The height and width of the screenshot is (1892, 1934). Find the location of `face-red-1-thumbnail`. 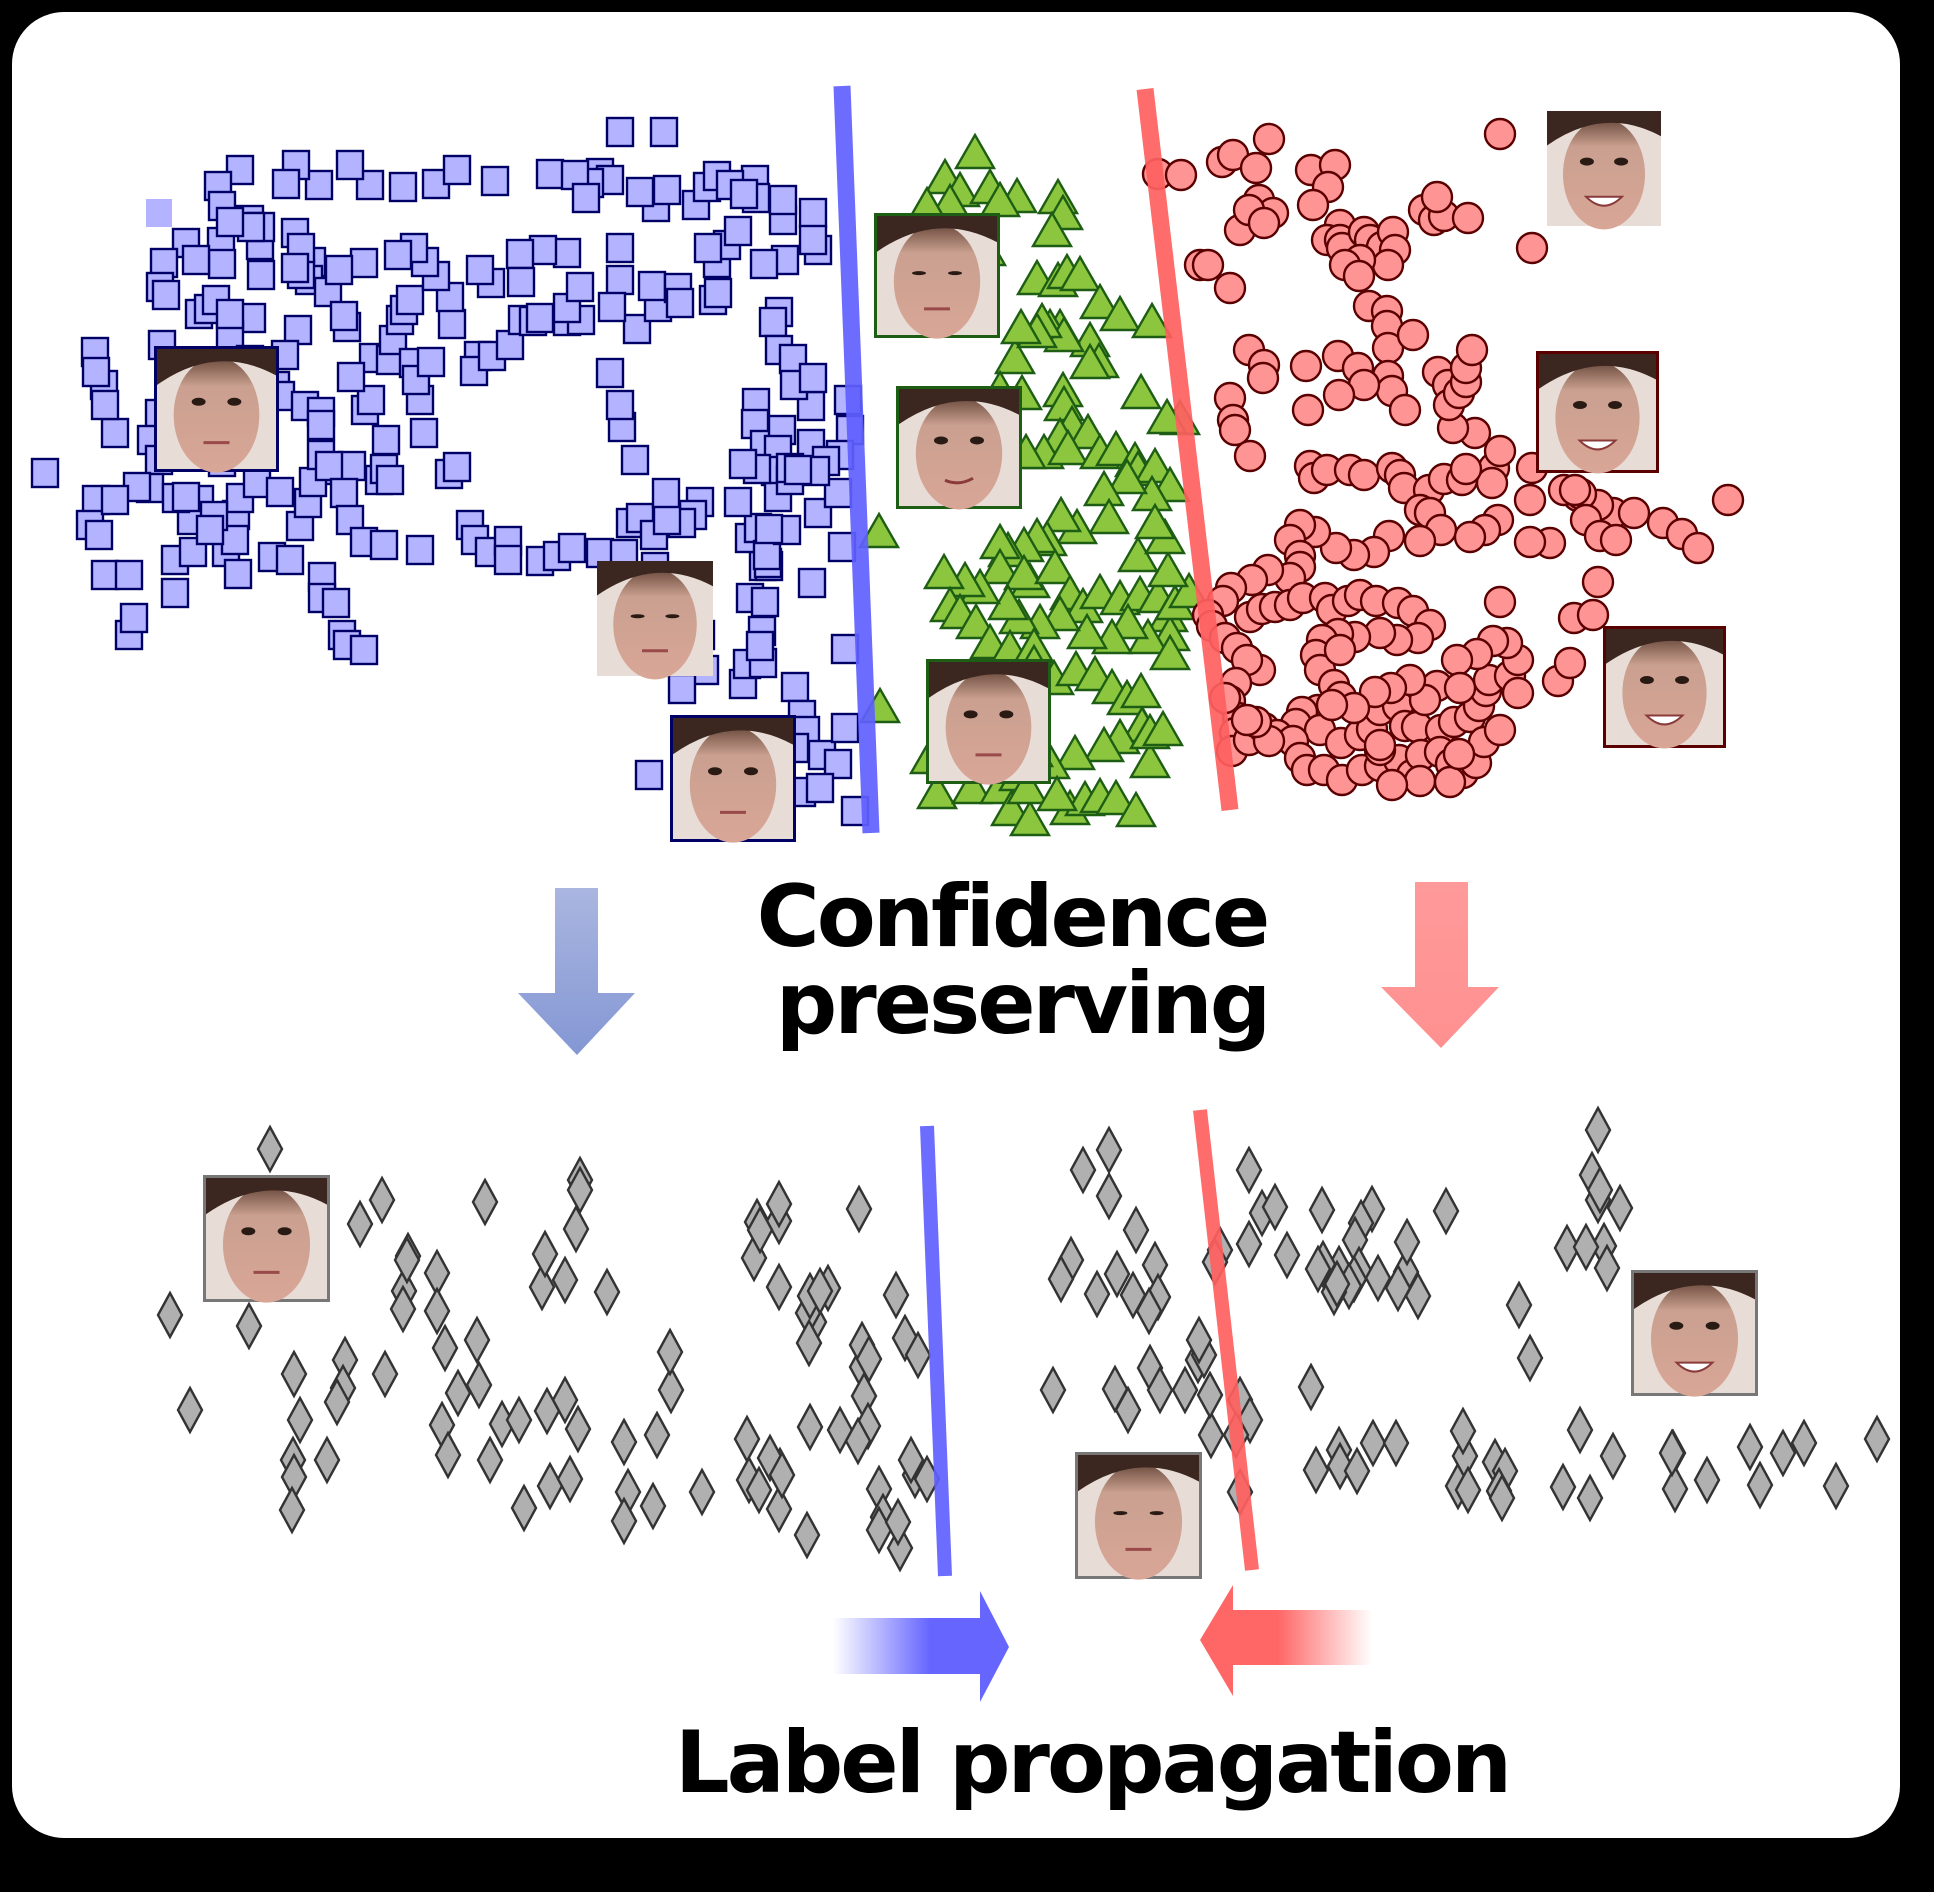

face-red-1-thumbnail is located at coordinates (1604, 170).